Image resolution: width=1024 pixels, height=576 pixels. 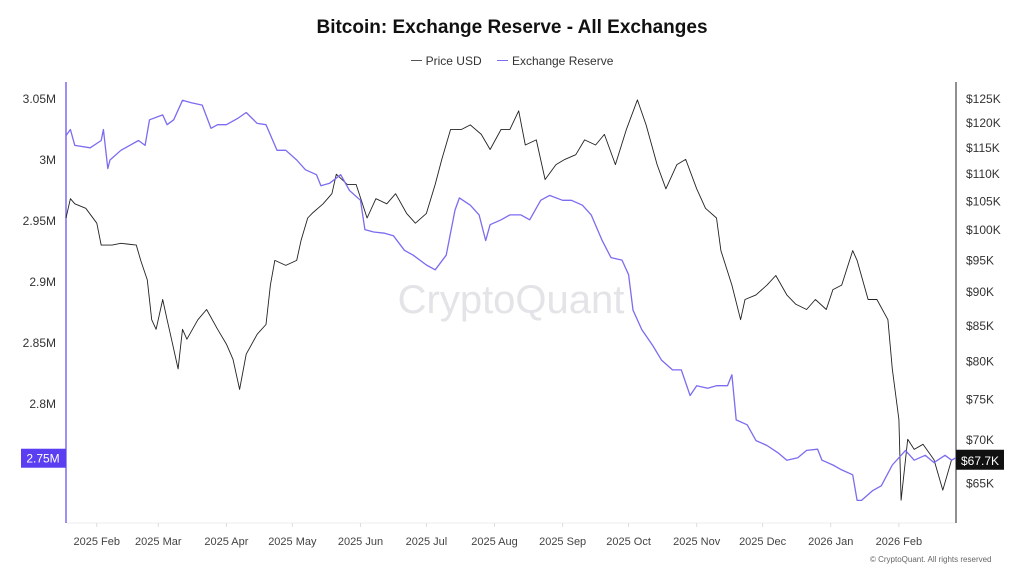 I want to click on copyright-footer: © CryptoQuant. All rights reserved, so click(x=931, y=559).